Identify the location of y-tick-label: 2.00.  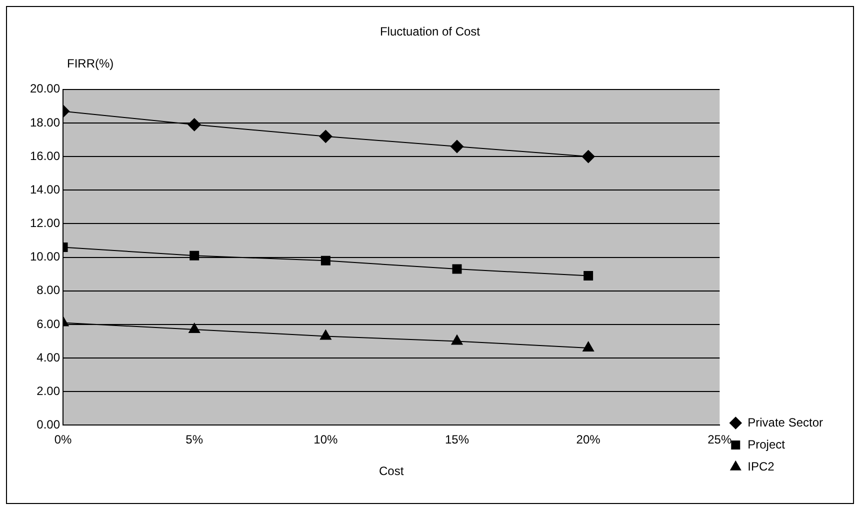
(48, 391).